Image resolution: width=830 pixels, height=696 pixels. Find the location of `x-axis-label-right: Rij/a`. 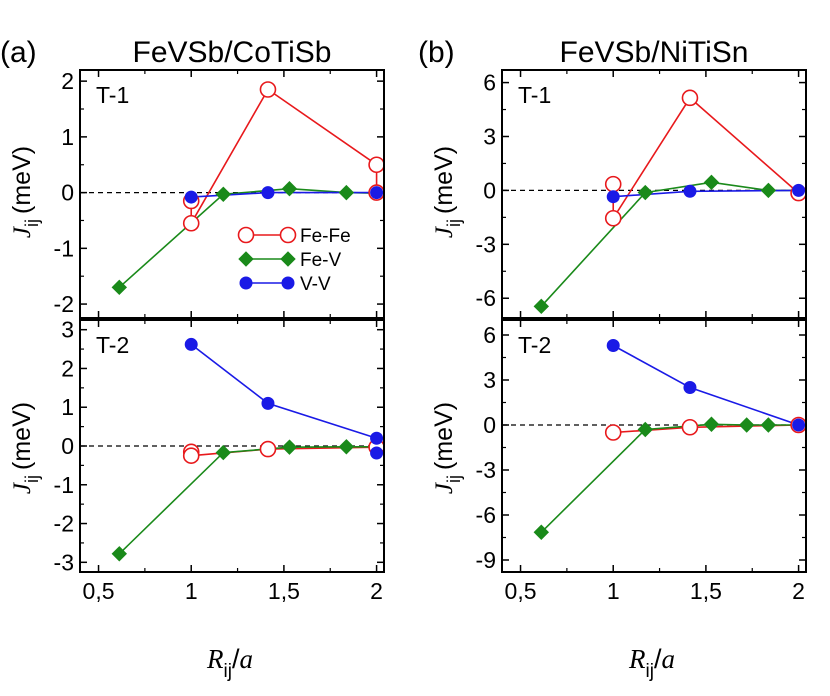

x-axis-label-right: Rij/a is located at coordinates (651, 663).